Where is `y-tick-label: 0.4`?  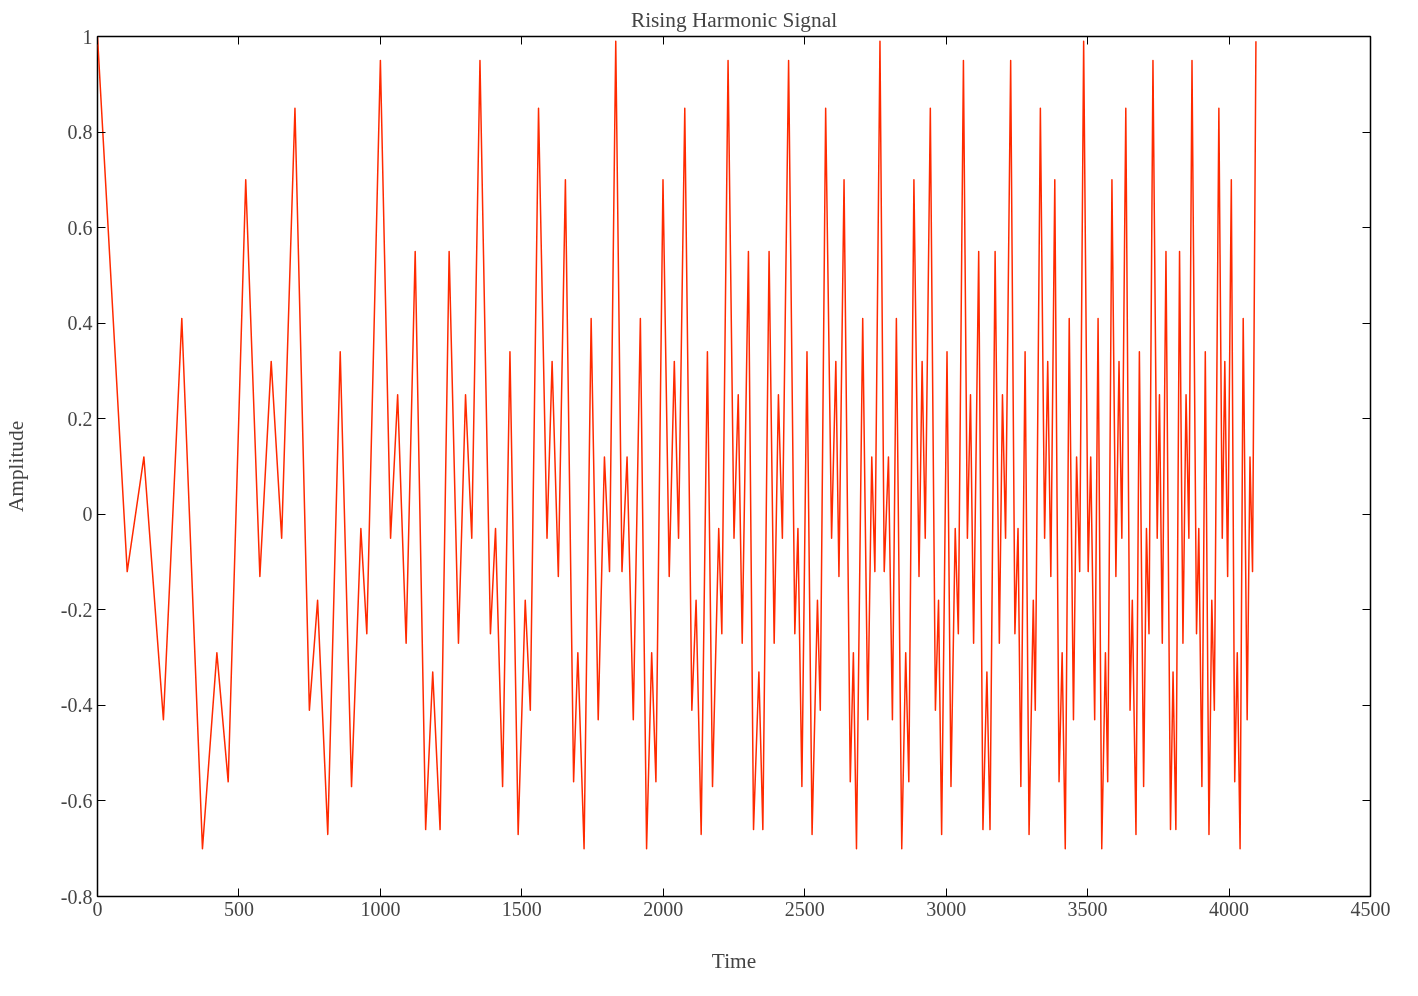
y-tick-label: 0.4 is located at coordinates (80, 323).